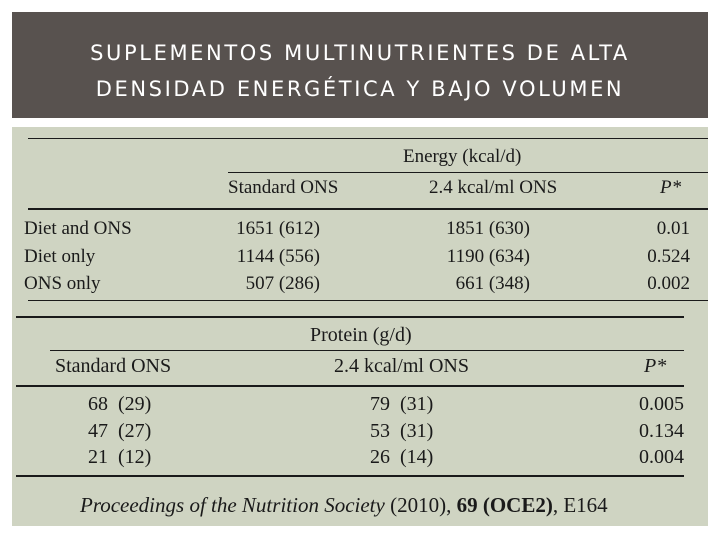 Image resolution: width=720 pixels, height=540 pixels. I want to click on protein-col-standard: Standard ONS, so click(113, 366).